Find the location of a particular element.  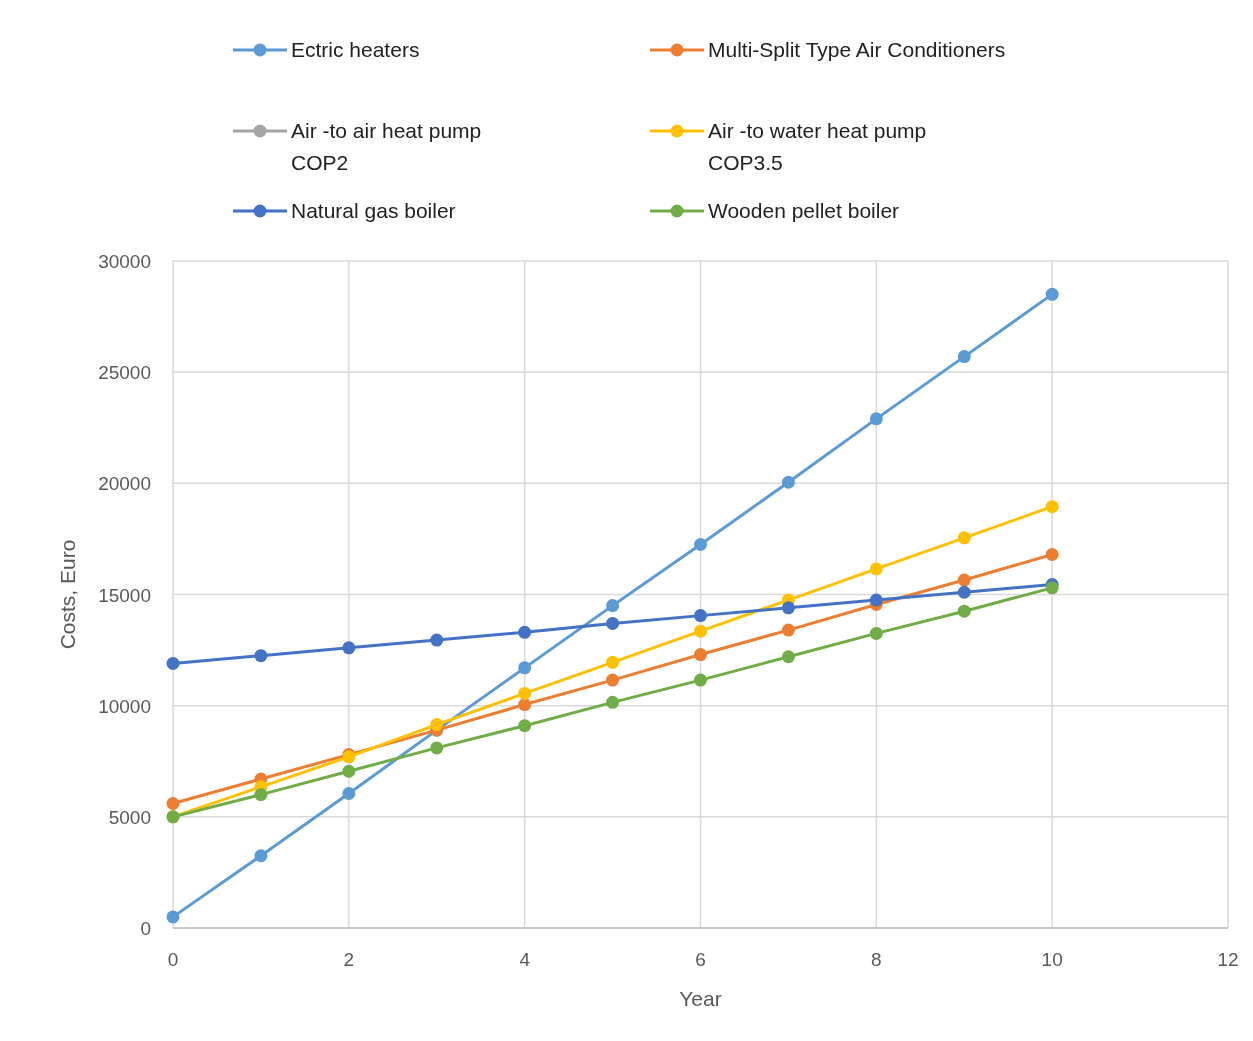

x-tick-label: 2 is located at coordinates (349, 959).